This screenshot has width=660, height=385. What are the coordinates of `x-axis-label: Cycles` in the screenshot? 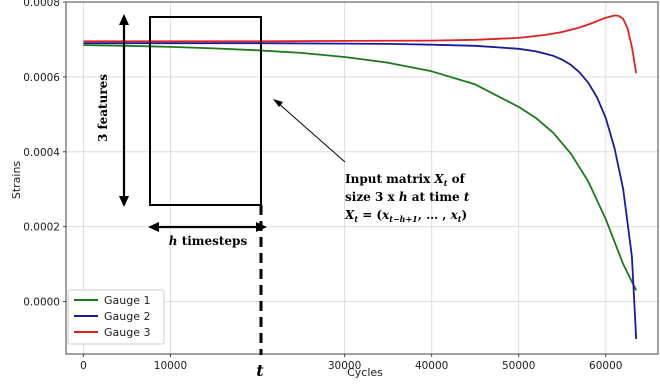 It's located at (365, 372).